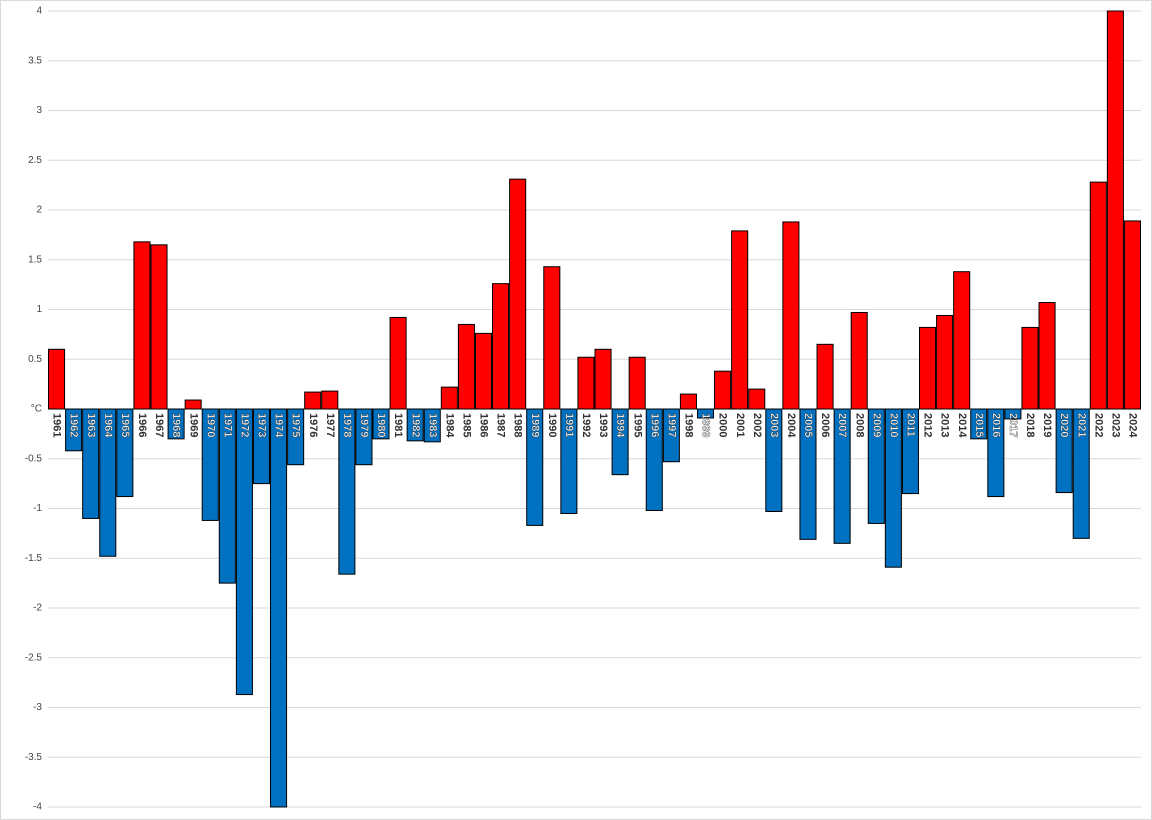 This screenshot has width=1152, height=820. What do you see at coordinates (35, 60) in the screenshot?
I see `y-tick-label: 3.5` at bounding box center [35, 60].